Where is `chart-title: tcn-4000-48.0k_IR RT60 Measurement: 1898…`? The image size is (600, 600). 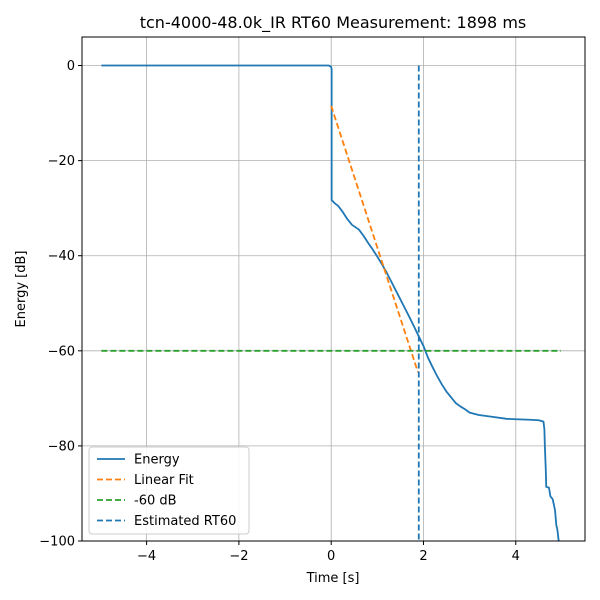
chart-title: tcn-4000-48.0k_IR RT60 Measurement: 1898… is located at coordinates (333, 23).